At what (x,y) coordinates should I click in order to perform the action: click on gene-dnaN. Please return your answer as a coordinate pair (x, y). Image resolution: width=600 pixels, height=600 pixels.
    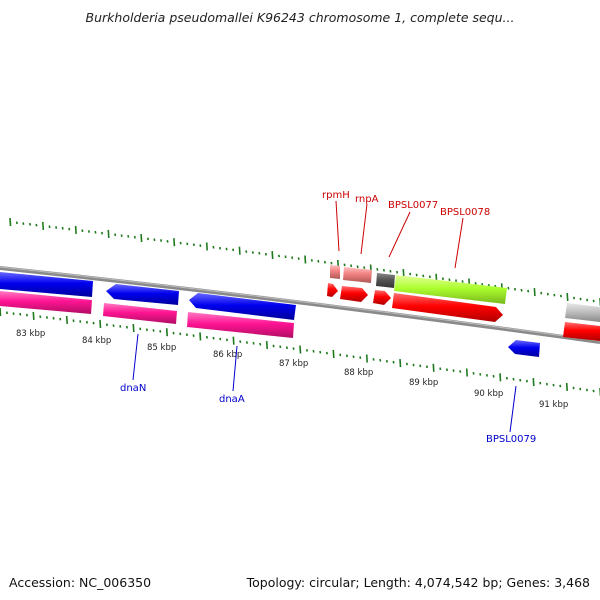
    Looking at the image, I should click on (142, 294).